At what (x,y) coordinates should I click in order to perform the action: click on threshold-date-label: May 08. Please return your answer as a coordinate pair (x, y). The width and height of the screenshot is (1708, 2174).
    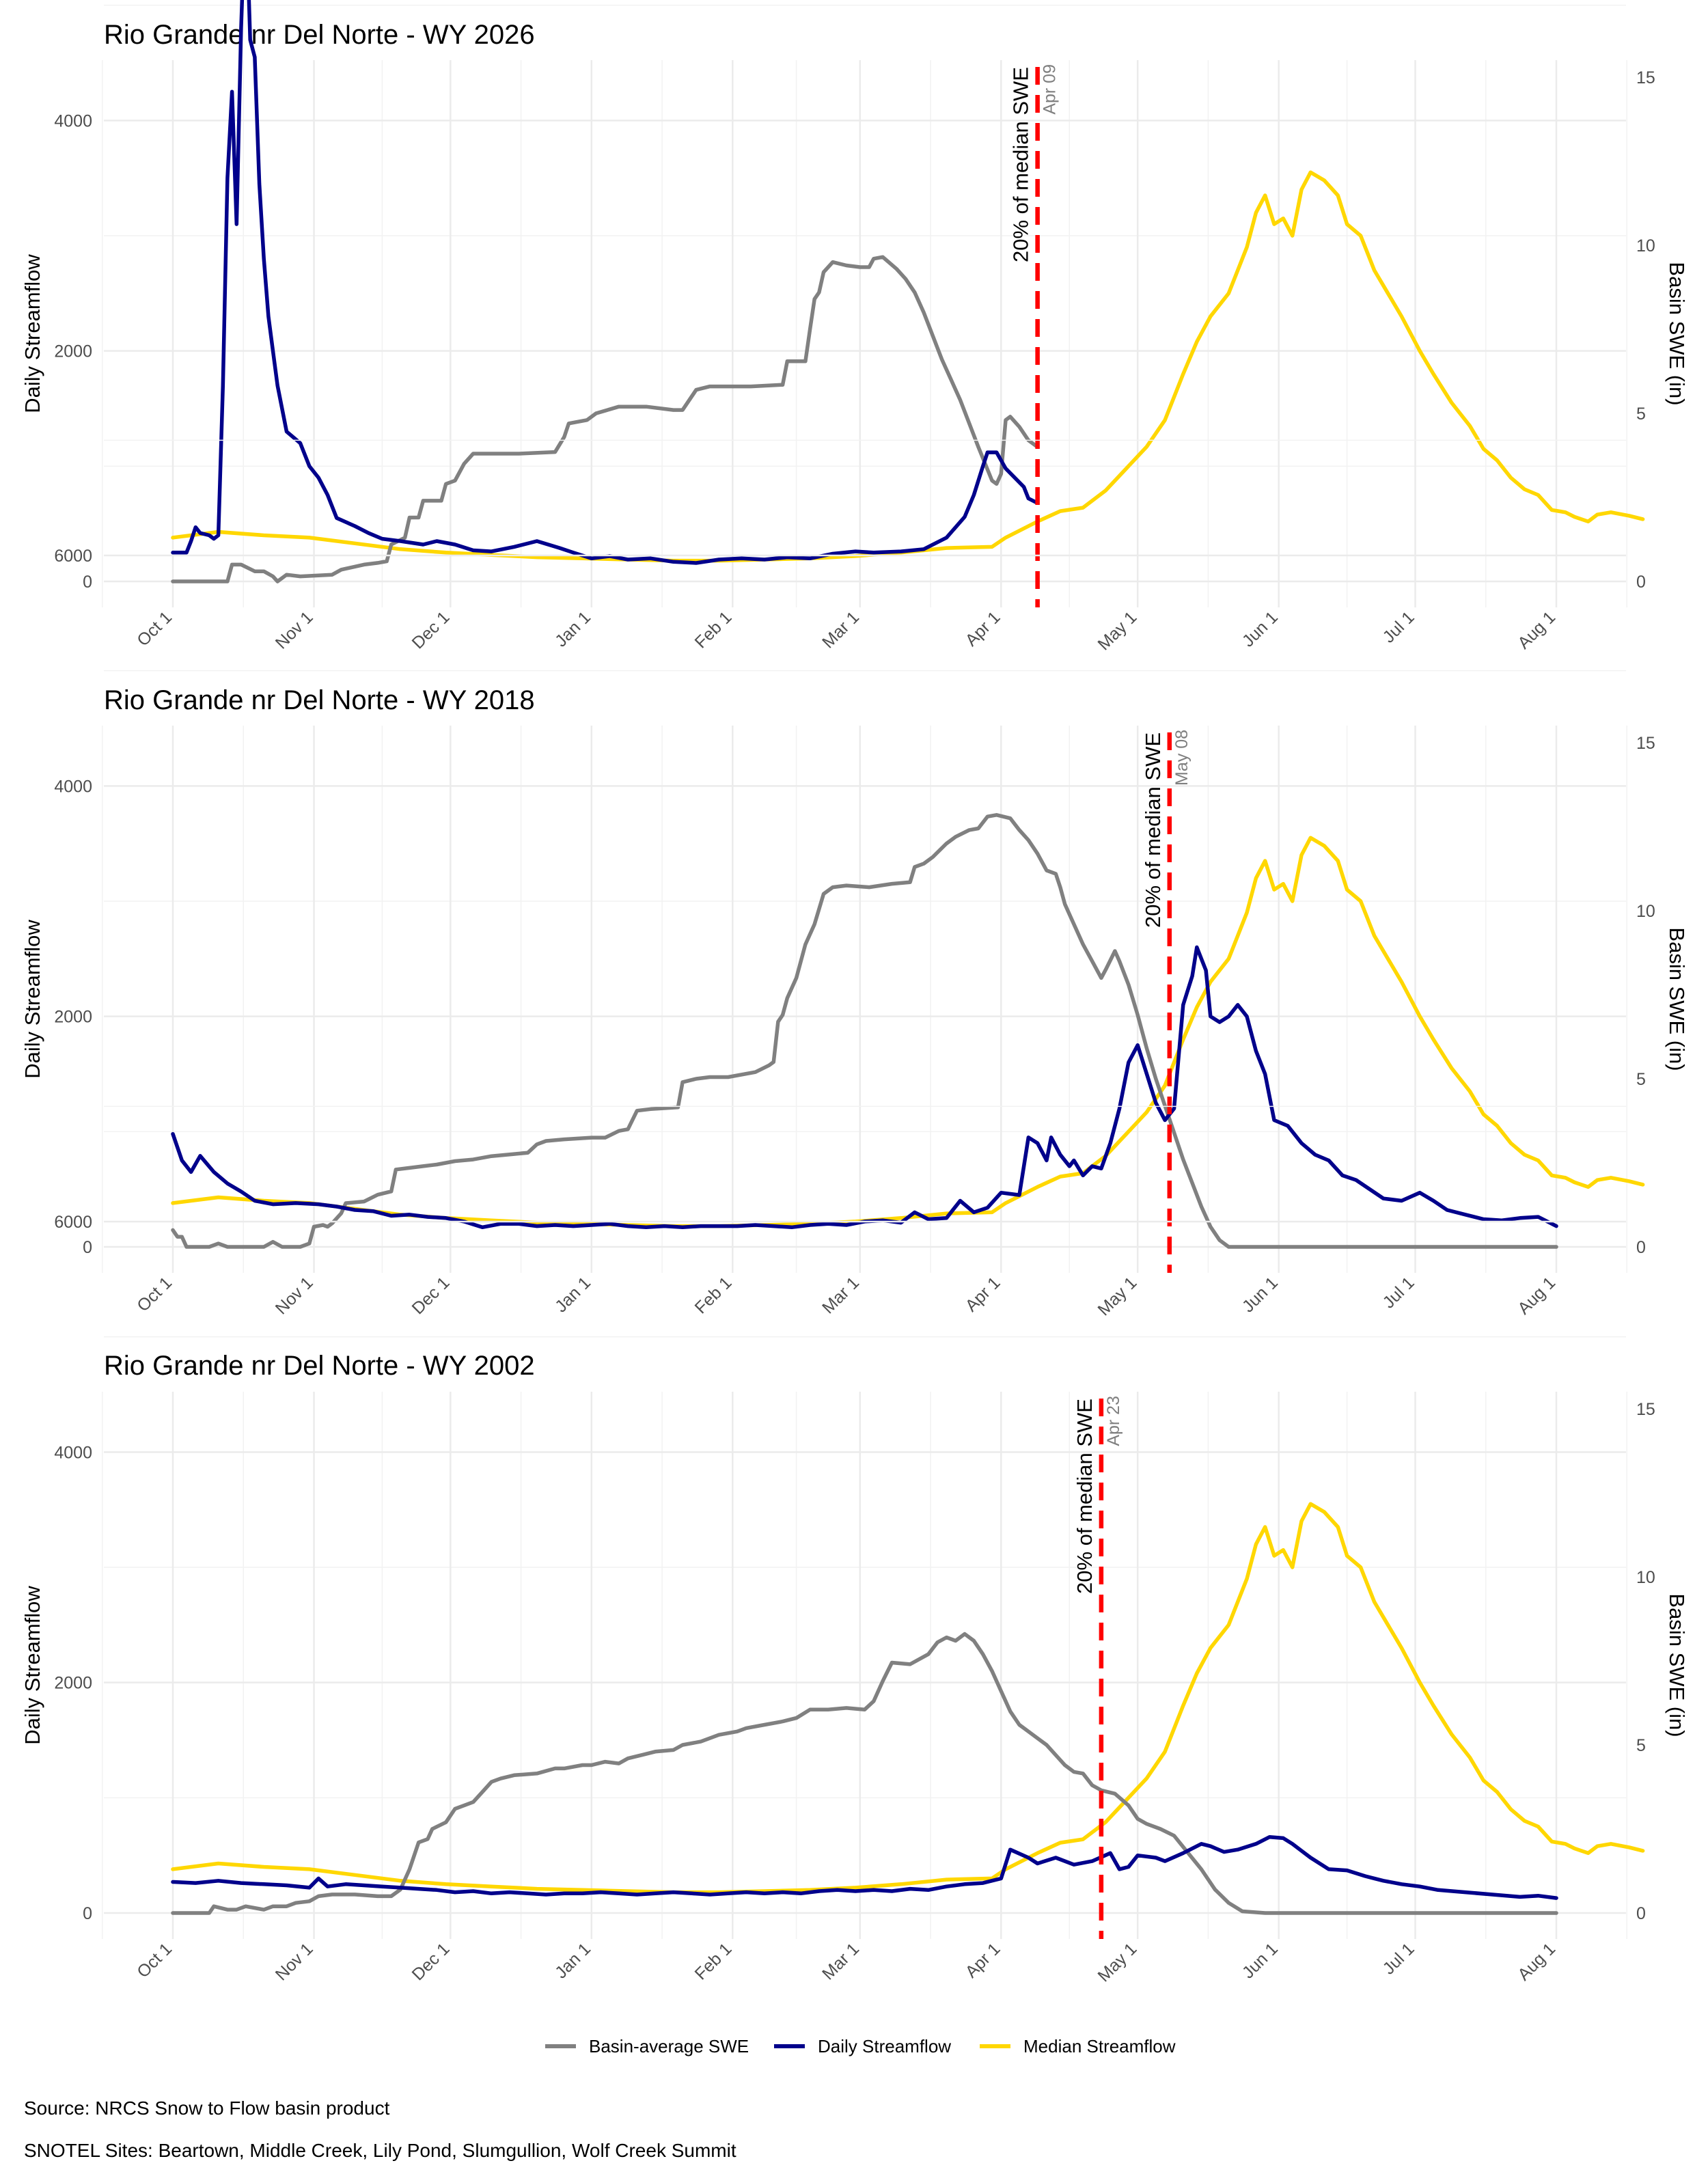
    Looking at the image, I should click on (1182, 758).